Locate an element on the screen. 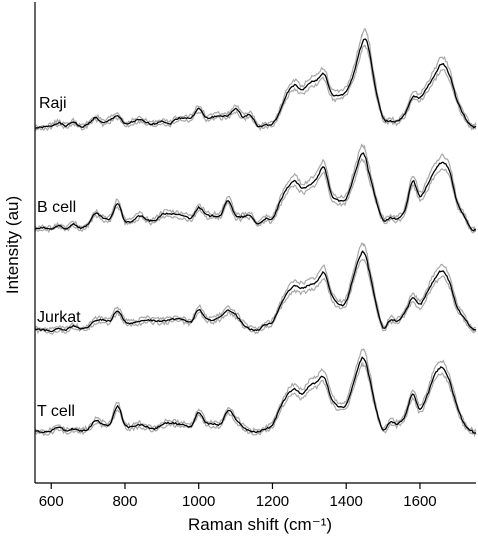 This screenshot has height=545, width=478. x-tick-label: 1400 is located at coordinates (346, 501).